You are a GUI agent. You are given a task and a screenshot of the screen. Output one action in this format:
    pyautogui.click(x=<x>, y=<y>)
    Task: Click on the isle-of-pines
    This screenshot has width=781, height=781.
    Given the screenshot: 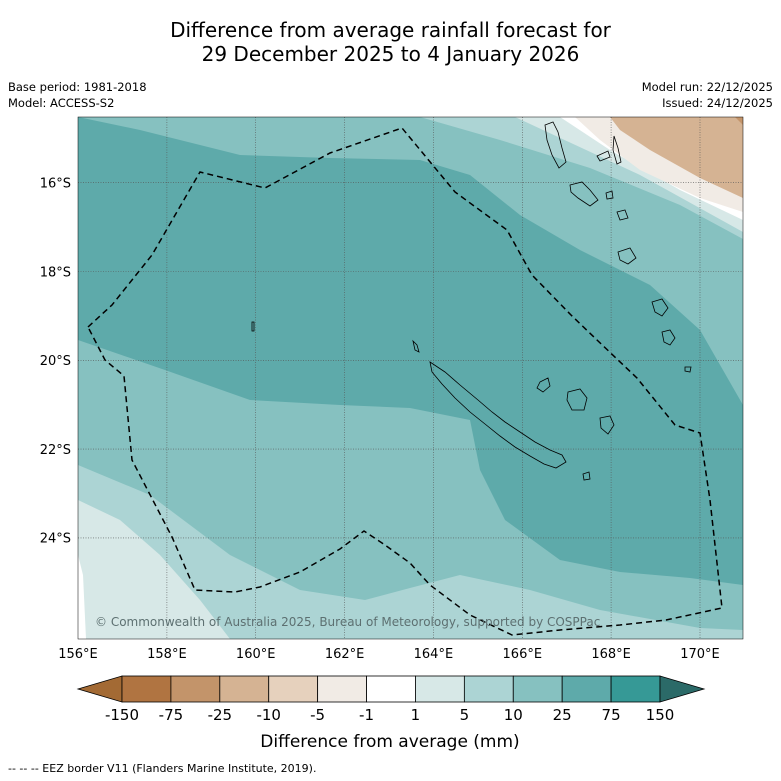 What is the action you would take?
    pyautogui.click(x=586, y=476)
    